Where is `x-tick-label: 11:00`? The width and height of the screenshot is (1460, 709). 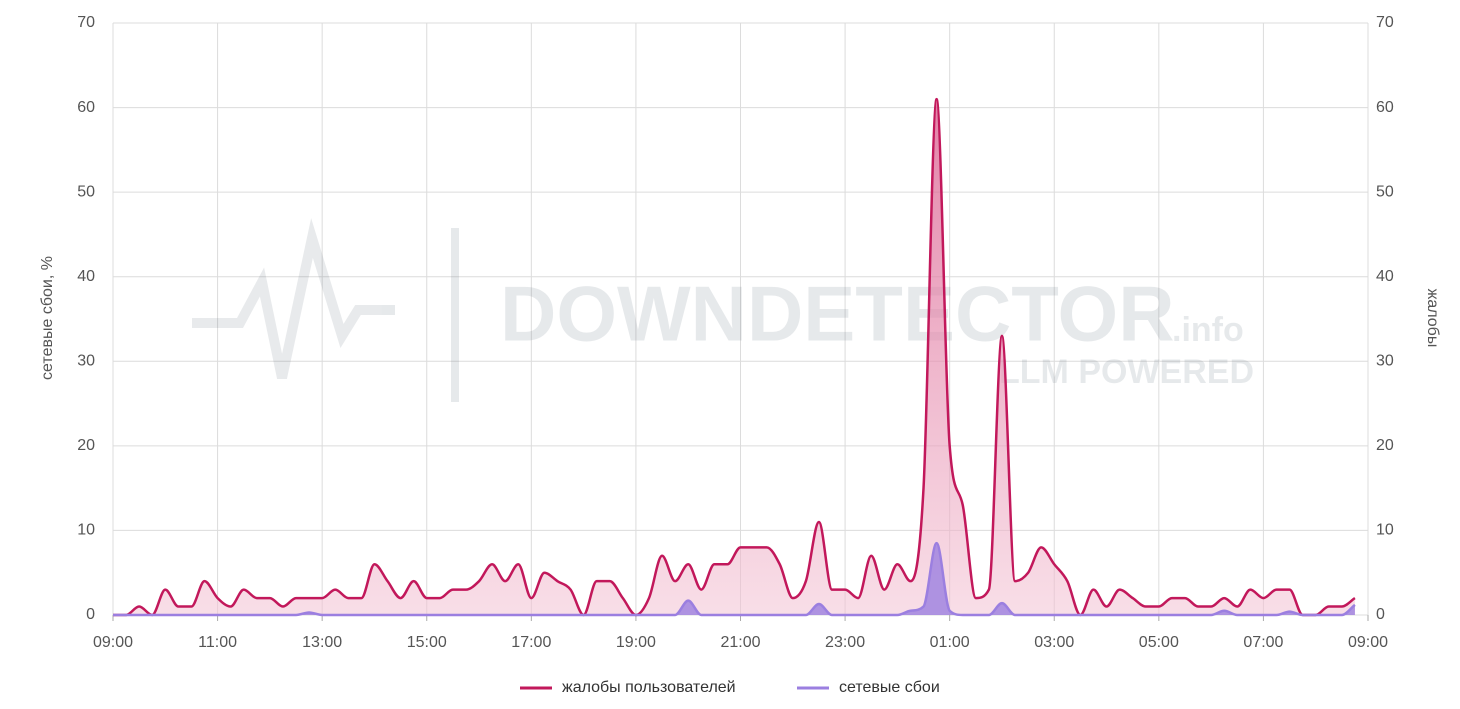 x-tick-label: 11:00 is located at coordinates (217, 642).